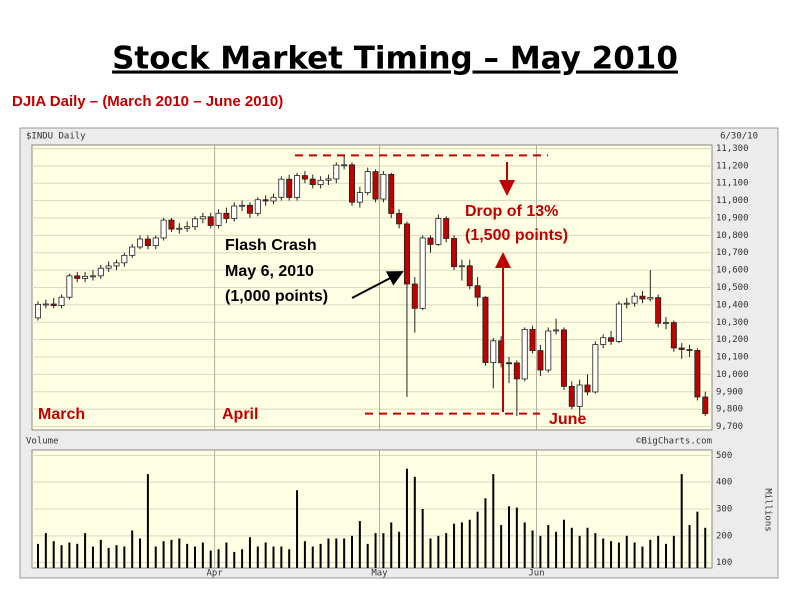 This screenshot has height=600, width=800. I want to click on annotation: April, so click(240, 414).